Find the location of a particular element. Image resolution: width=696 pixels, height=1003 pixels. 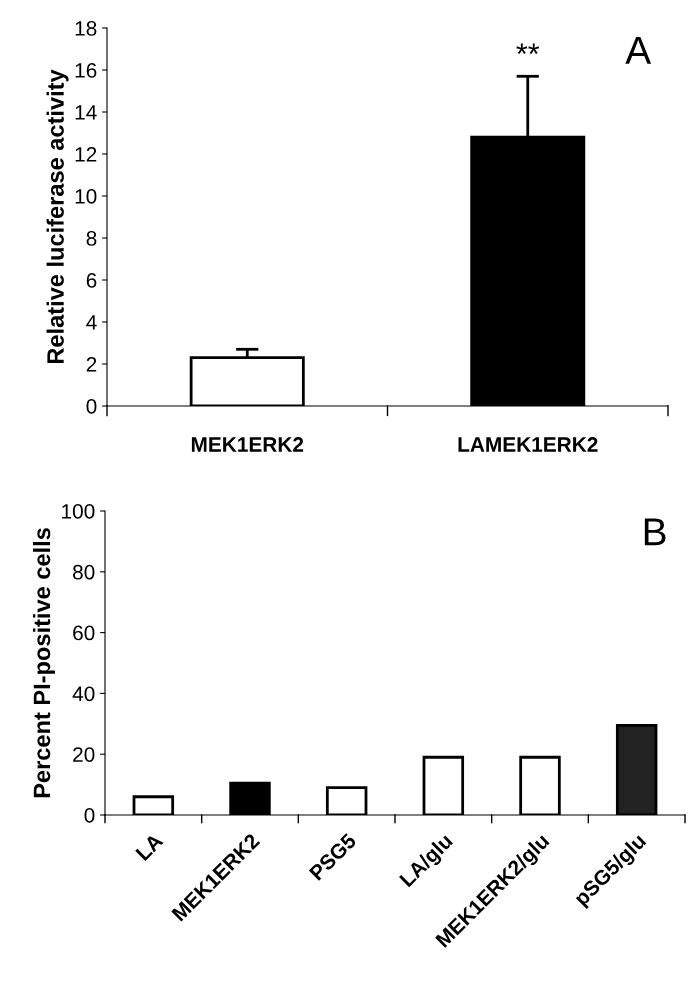

y-tick-label: 8 is located at coordinates (91, 238).